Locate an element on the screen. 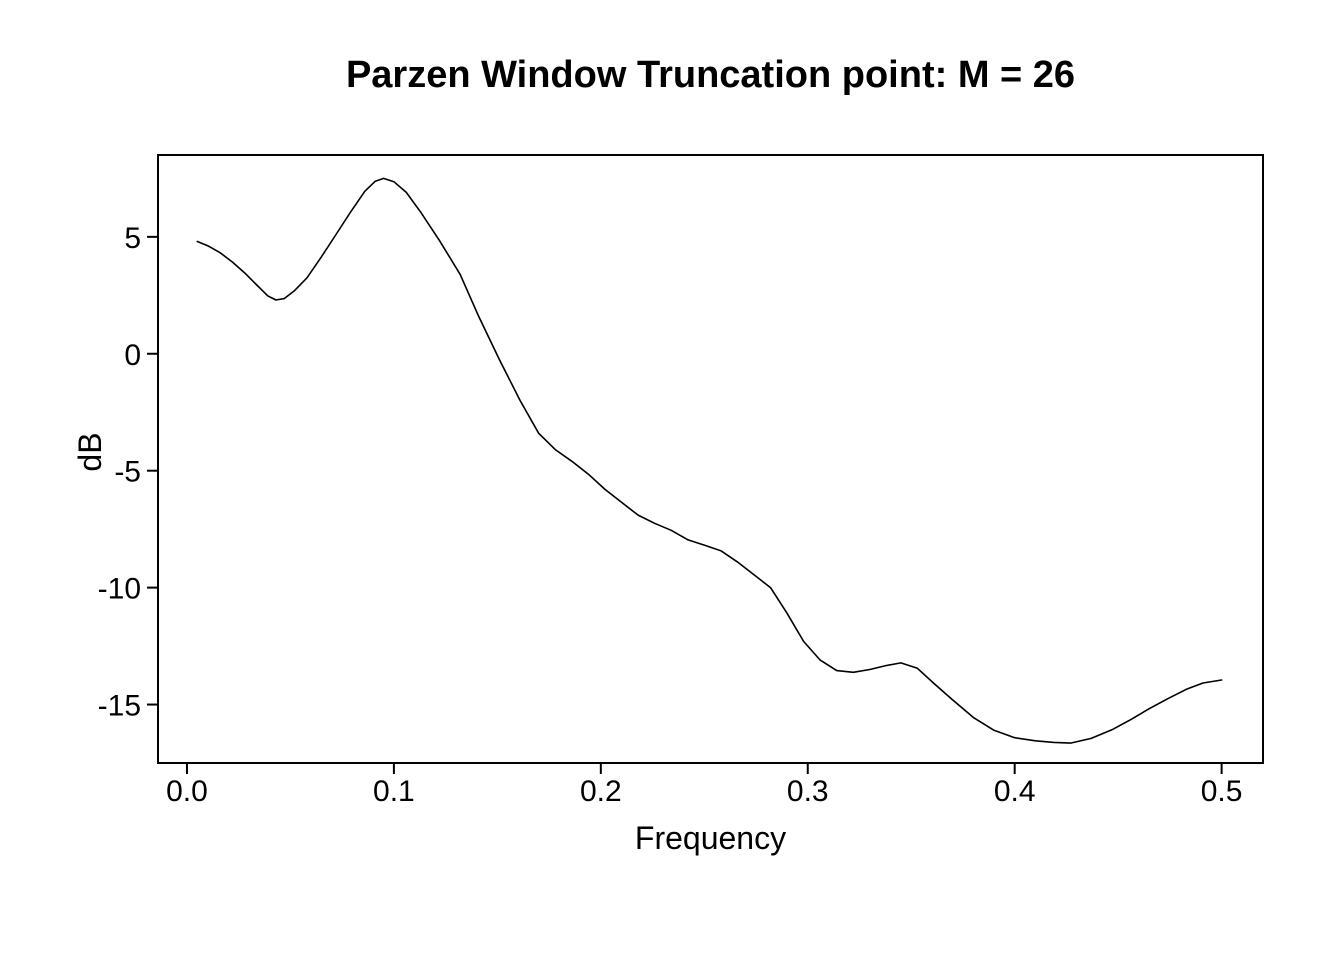  x-tick-label: 0.2 is located at coordinates (601, 791).